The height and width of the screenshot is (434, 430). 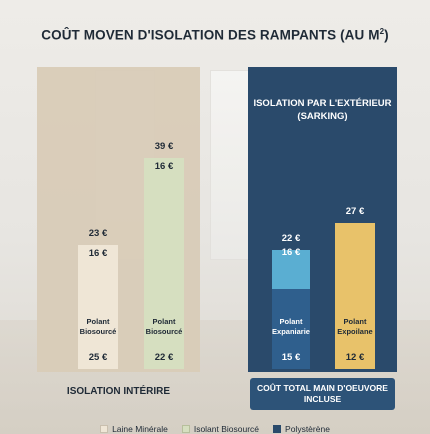 I want to click on bar-material-label: Polant Expaniarie, so click(x=291, y=326).